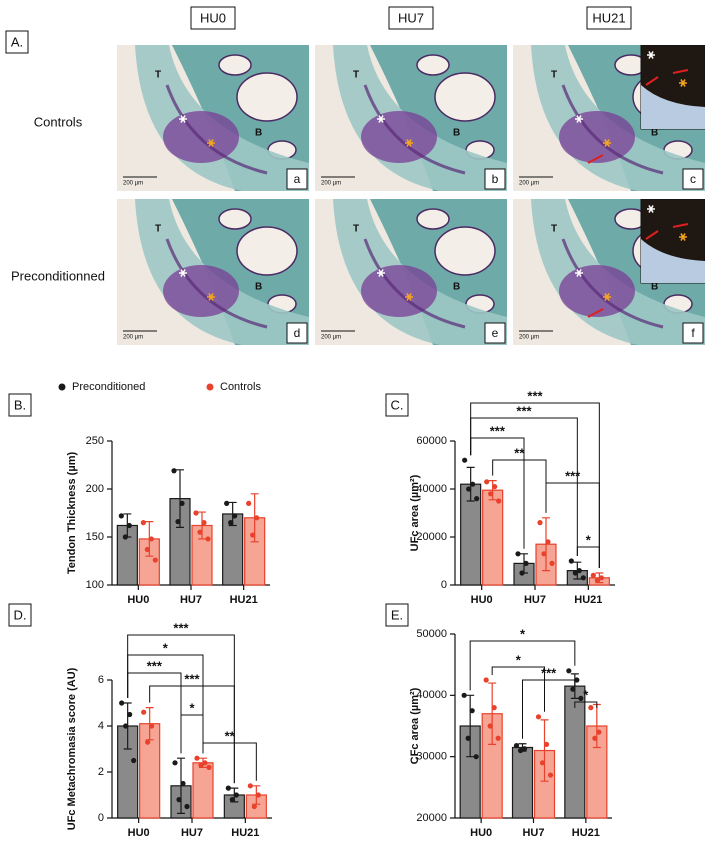  I want to click on panel-label: C., so click(397, 404).